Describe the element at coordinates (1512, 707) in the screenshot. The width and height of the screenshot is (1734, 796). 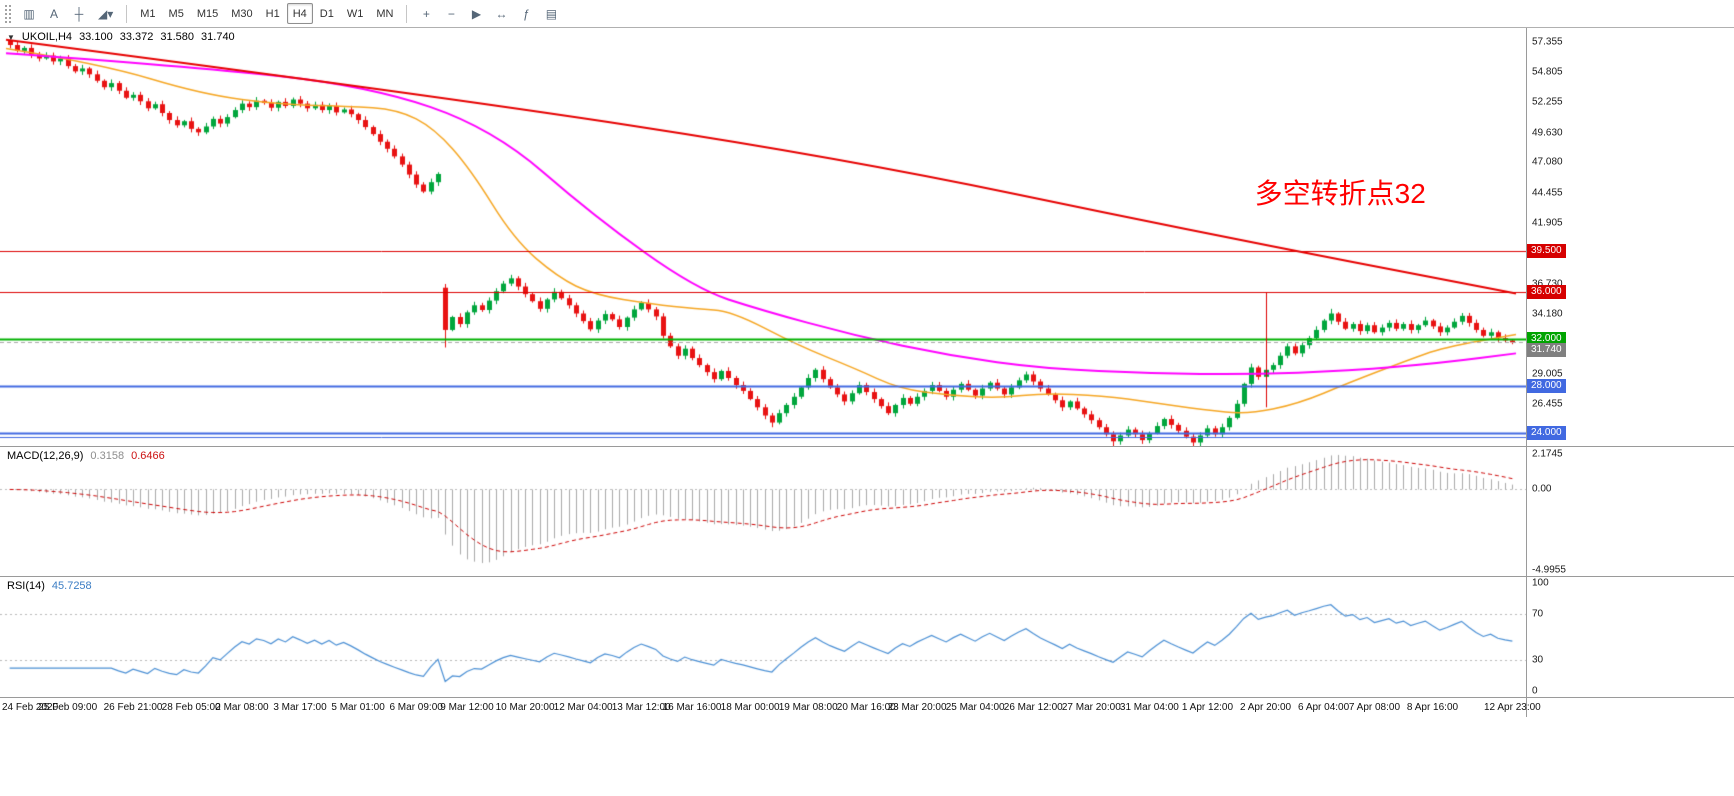
I see `time-label: 12 Apr 23:00` at that location.